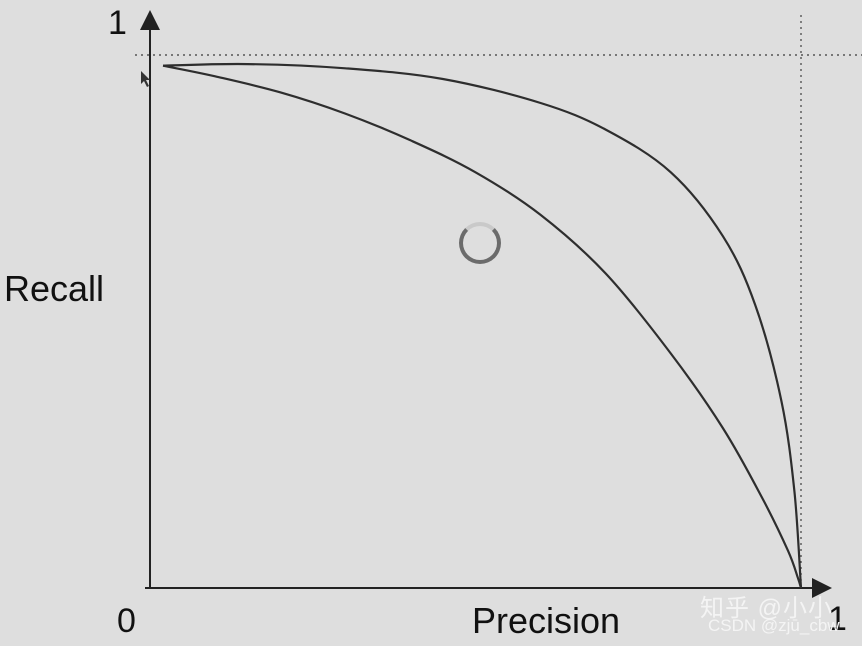 The width and height of the screenshot is (862, 646). Describe the element at coordinates (54, 288) in the screenshot. I see `y-axis-label: Recall` at that location.